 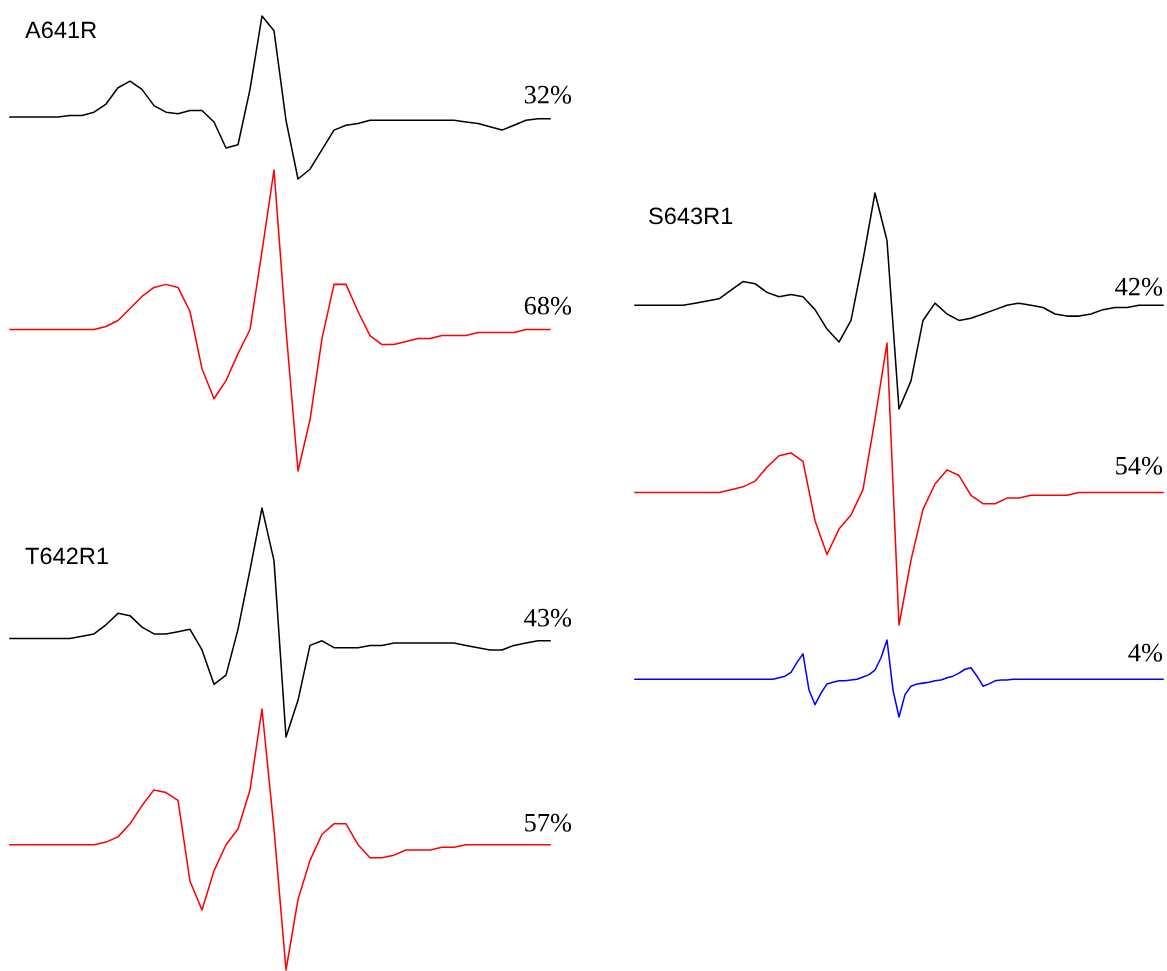 I want to click on chart-title: S643R1, so click(x=691, y=216).